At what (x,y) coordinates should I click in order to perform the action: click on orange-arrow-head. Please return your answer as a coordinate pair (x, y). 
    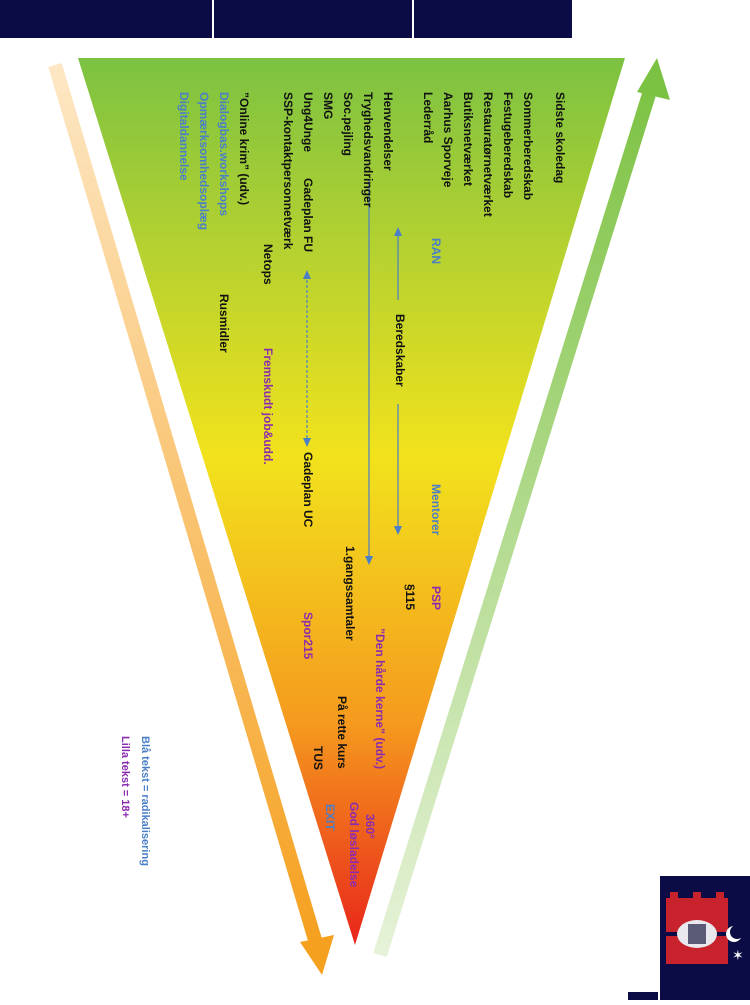
    Looking at the image, I should click on (317, 955).